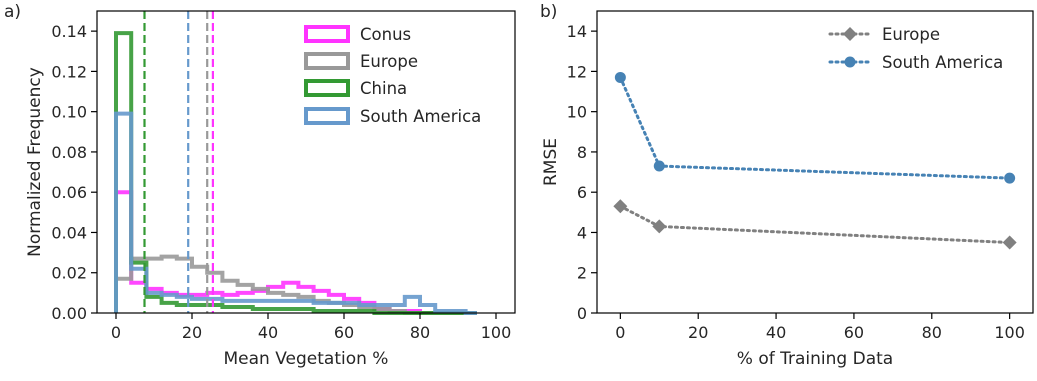  What do you see at coordinates (1009, 332) in the screenshot?
I see `b-xtick-label: 100` at bounding box center [1009, 332].